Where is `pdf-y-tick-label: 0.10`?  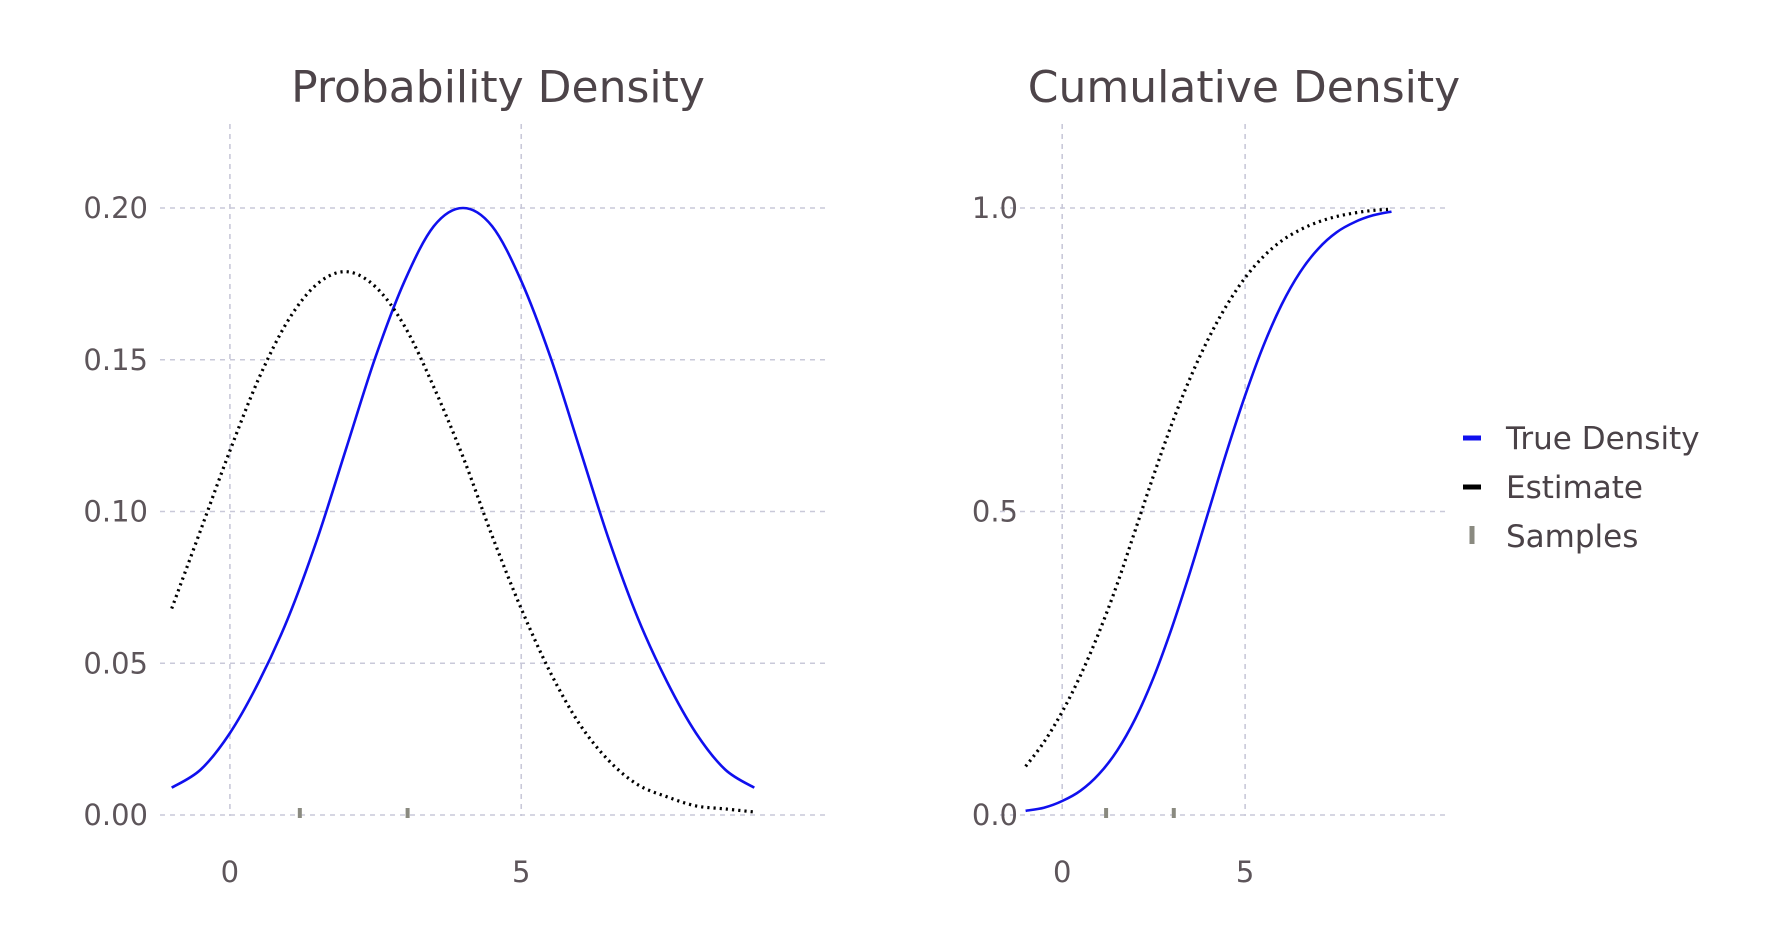 pdf-y-tick-label: 0.10 is located at coordinates (115, 512).